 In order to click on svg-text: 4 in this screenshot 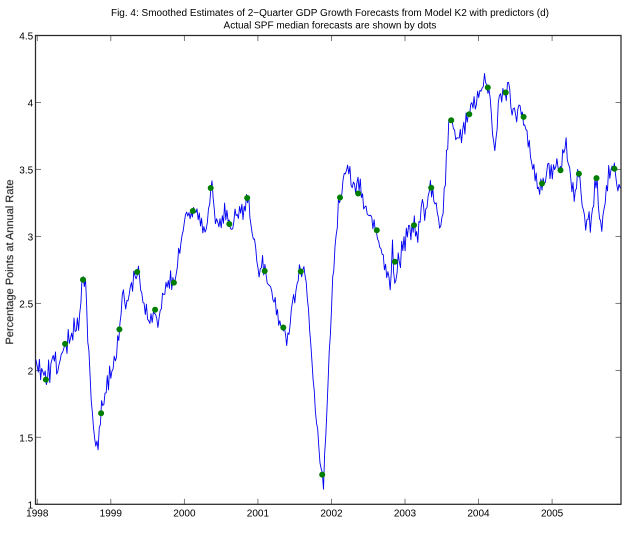, I will do `click(31, 104)`.